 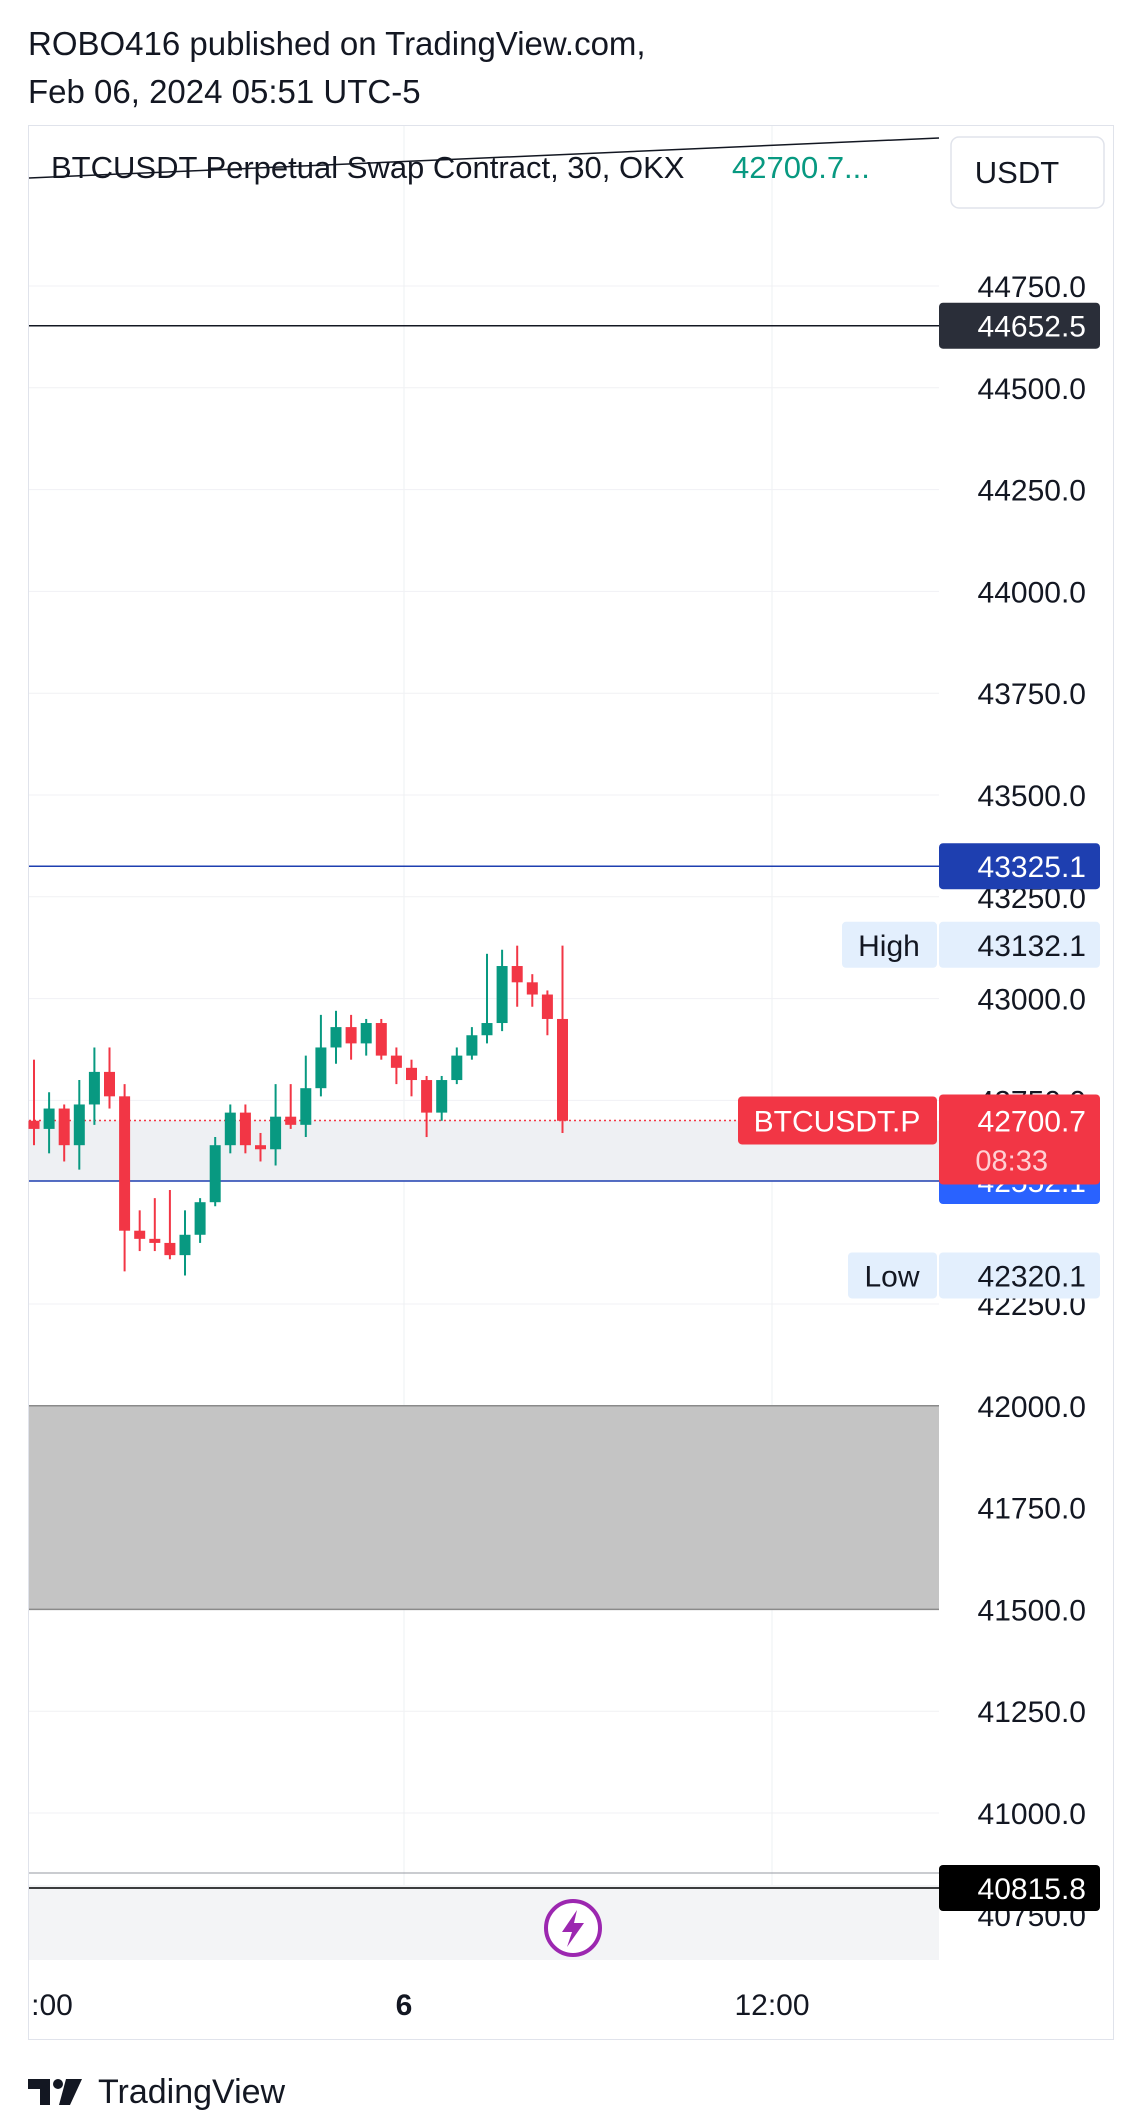 I want to click on price-line-label: 43325.1, so click(x=1032, y=867).